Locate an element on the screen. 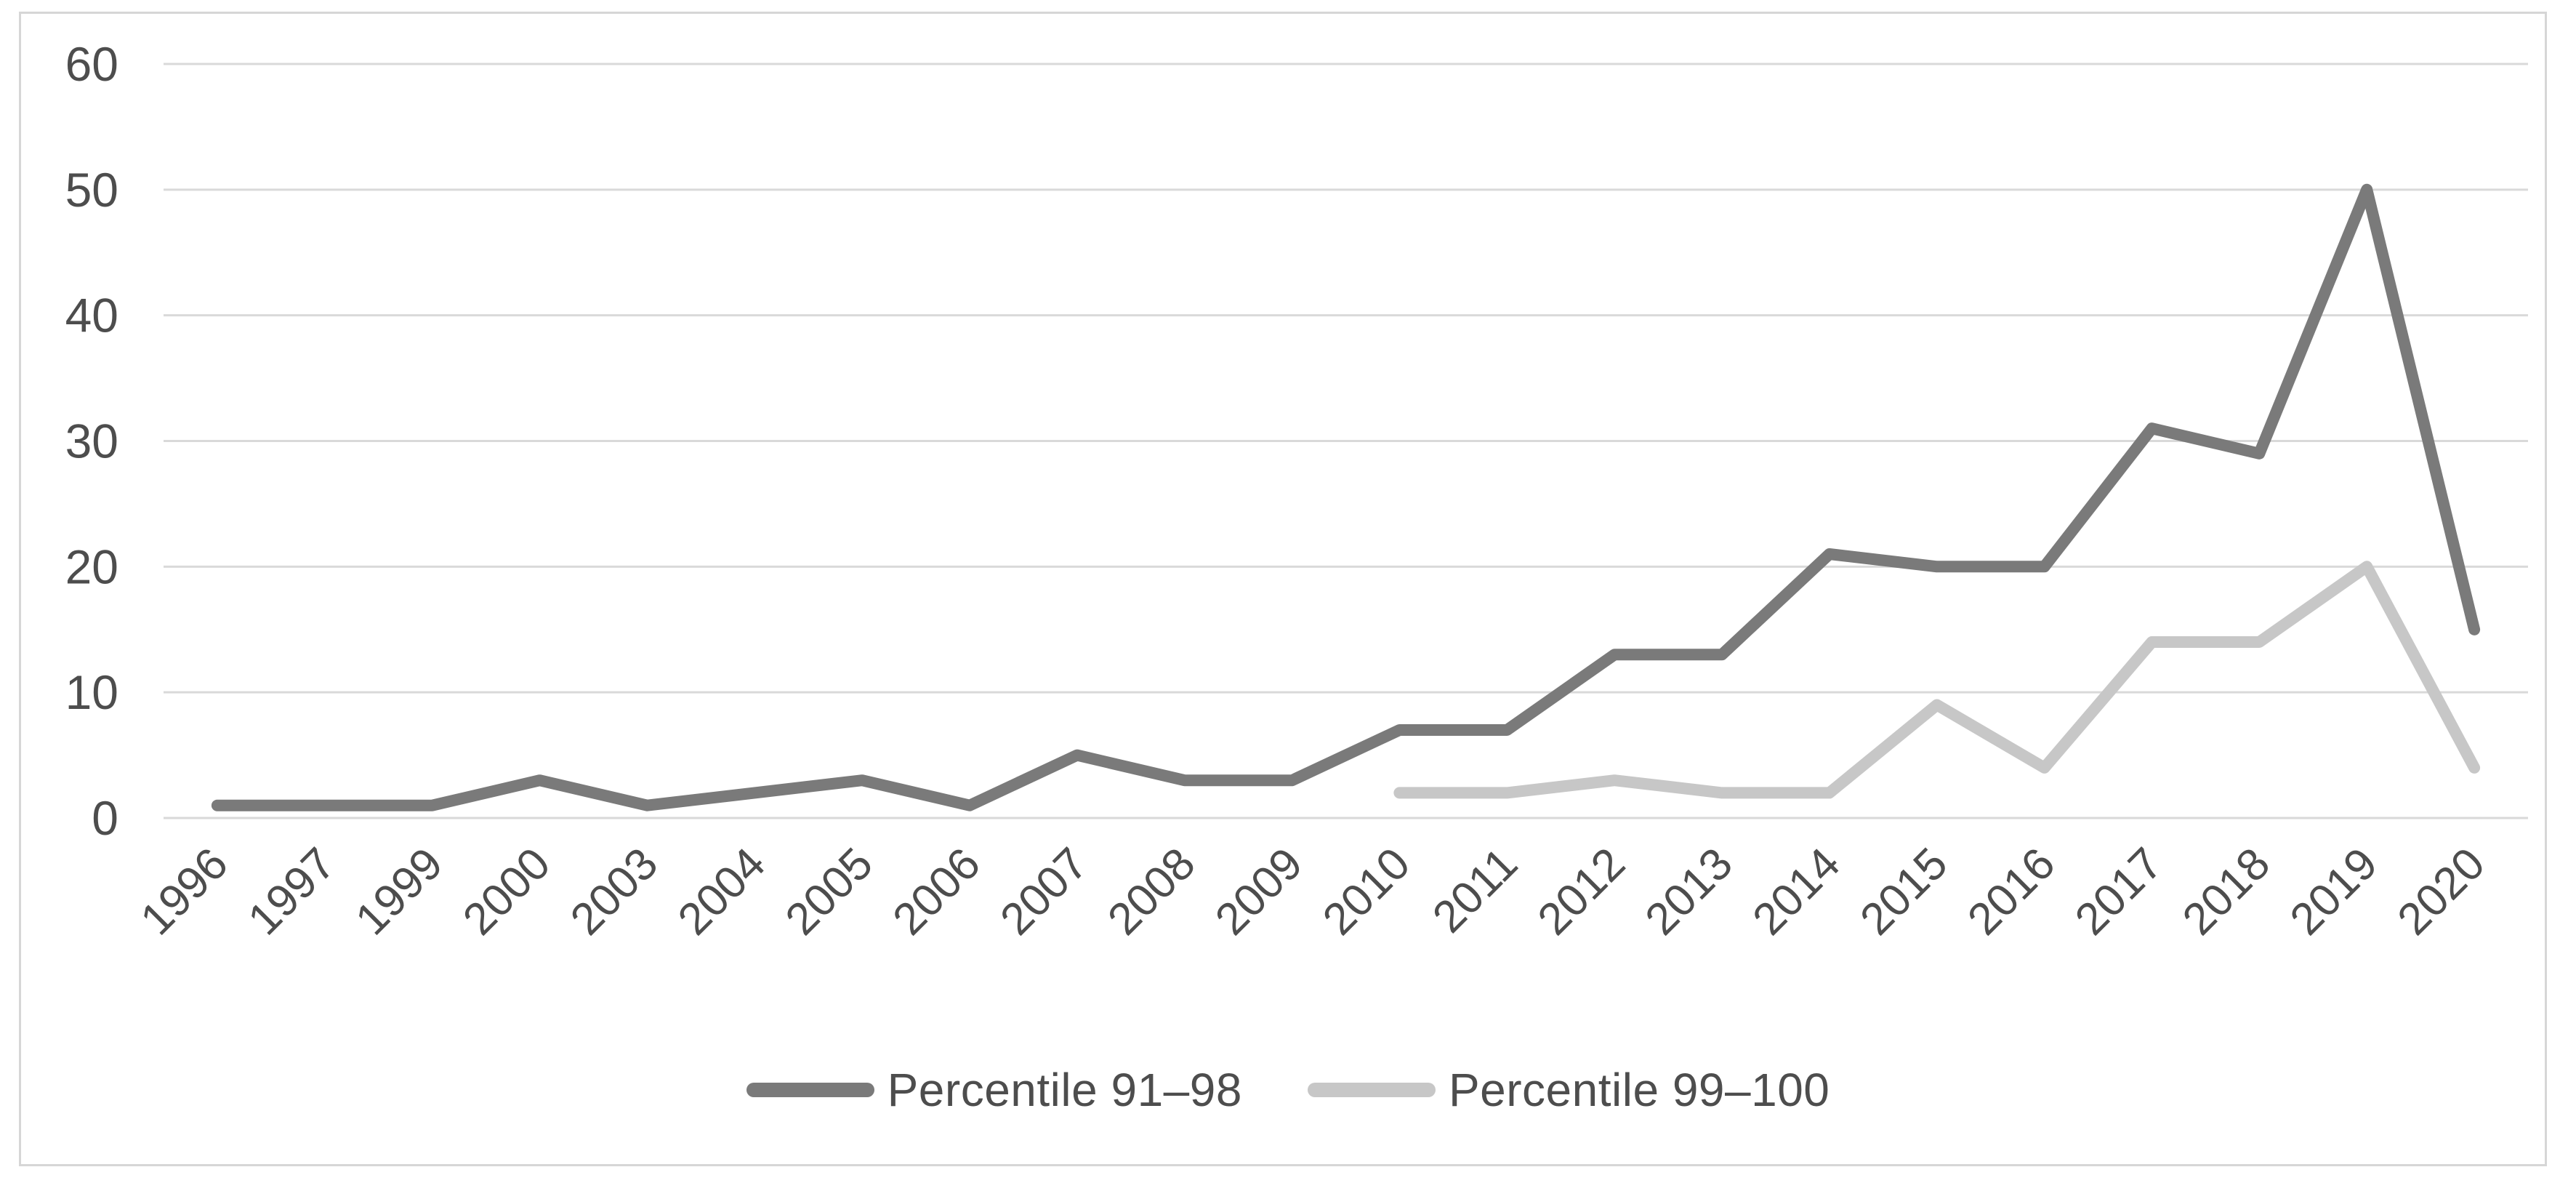 The height and width of the screenshot is (1191, 2576). x-tick-label: 1996 is located at coordinates (185, 891).